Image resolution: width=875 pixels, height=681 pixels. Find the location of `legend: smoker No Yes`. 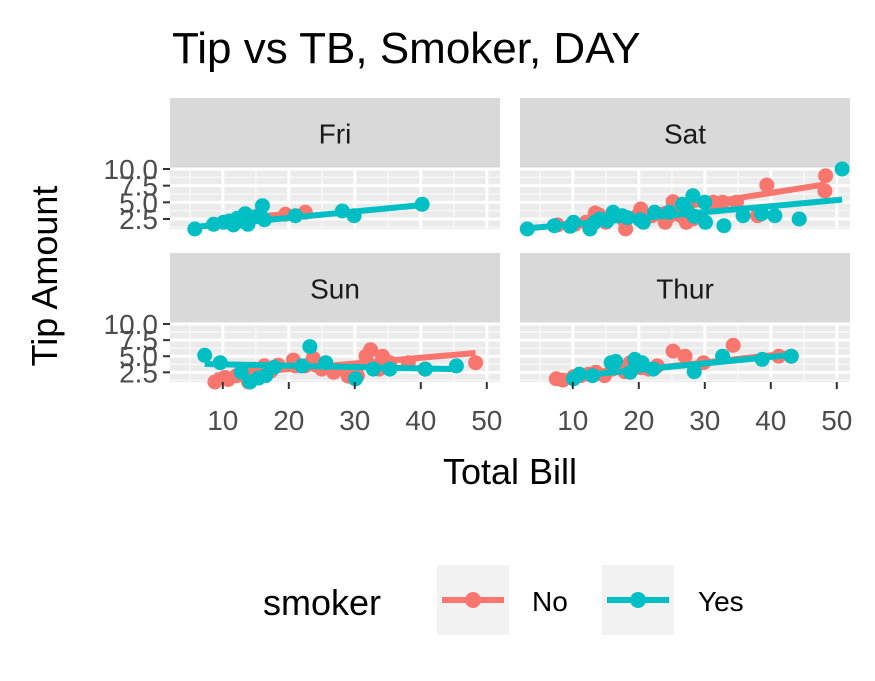

legend: smoker No Yes is located at coordinates (503, 600).